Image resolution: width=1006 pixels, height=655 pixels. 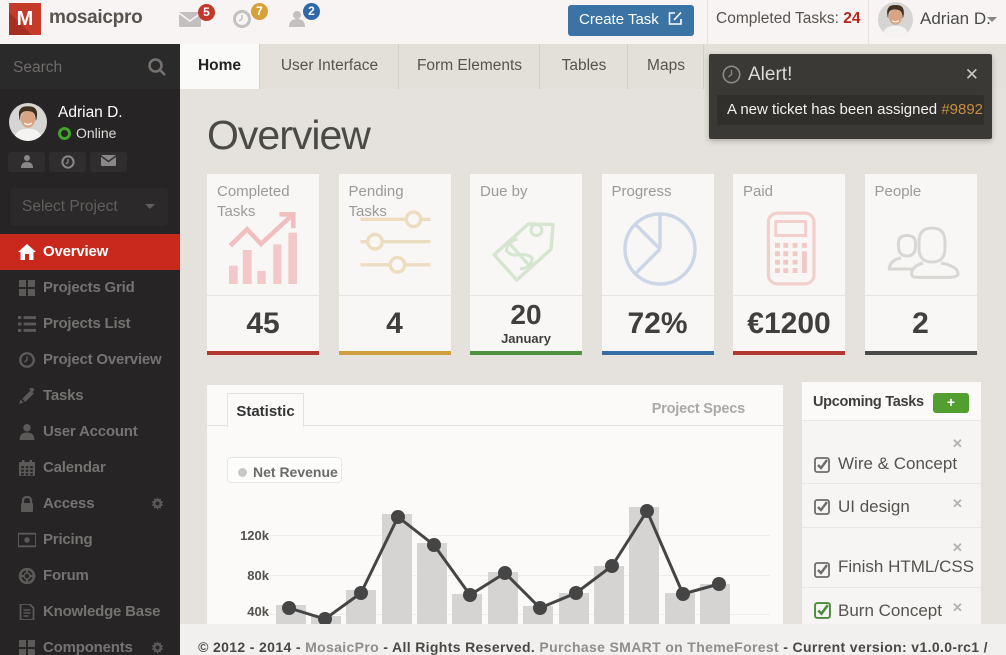 I want to click on svg-text: 40k, so click(x=258, y=611).